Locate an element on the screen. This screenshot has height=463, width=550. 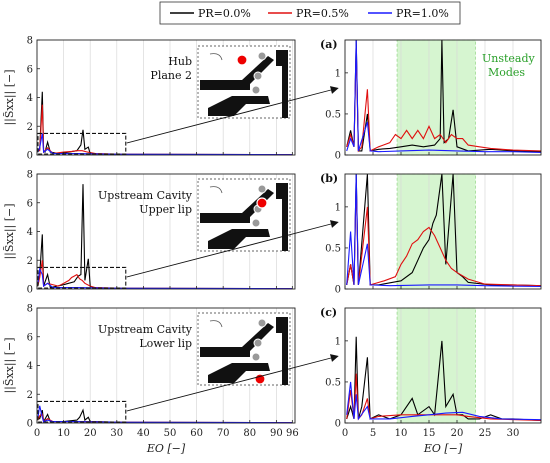
x-tick-label: 5 is located at coordinates (373, 433).